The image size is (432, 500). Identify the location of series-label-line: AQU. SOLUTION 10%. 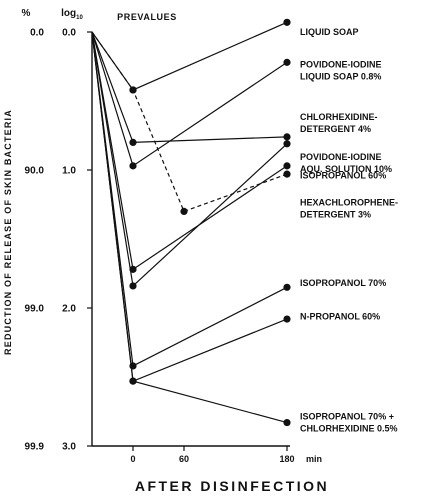
(346, 169).